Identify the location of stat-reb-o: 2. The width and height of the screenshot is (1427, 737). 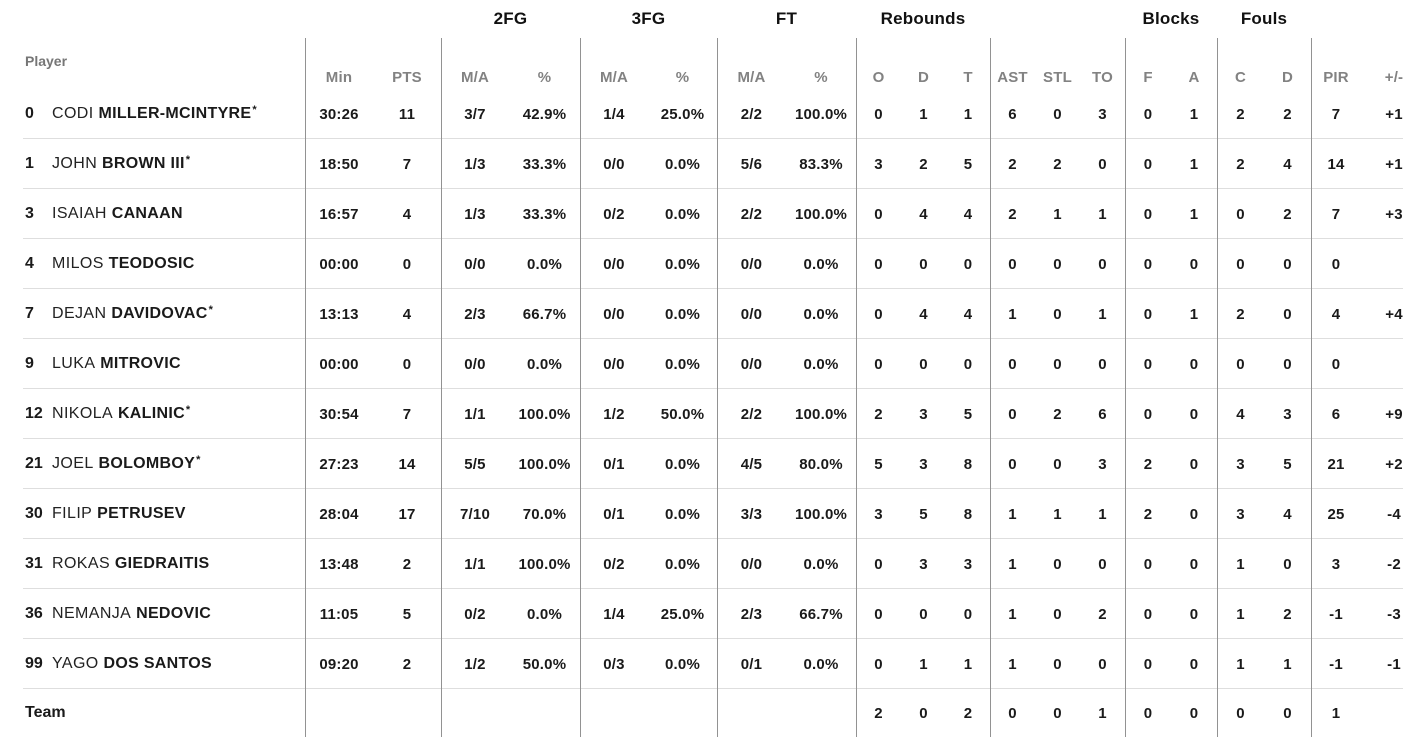
(878, 713).